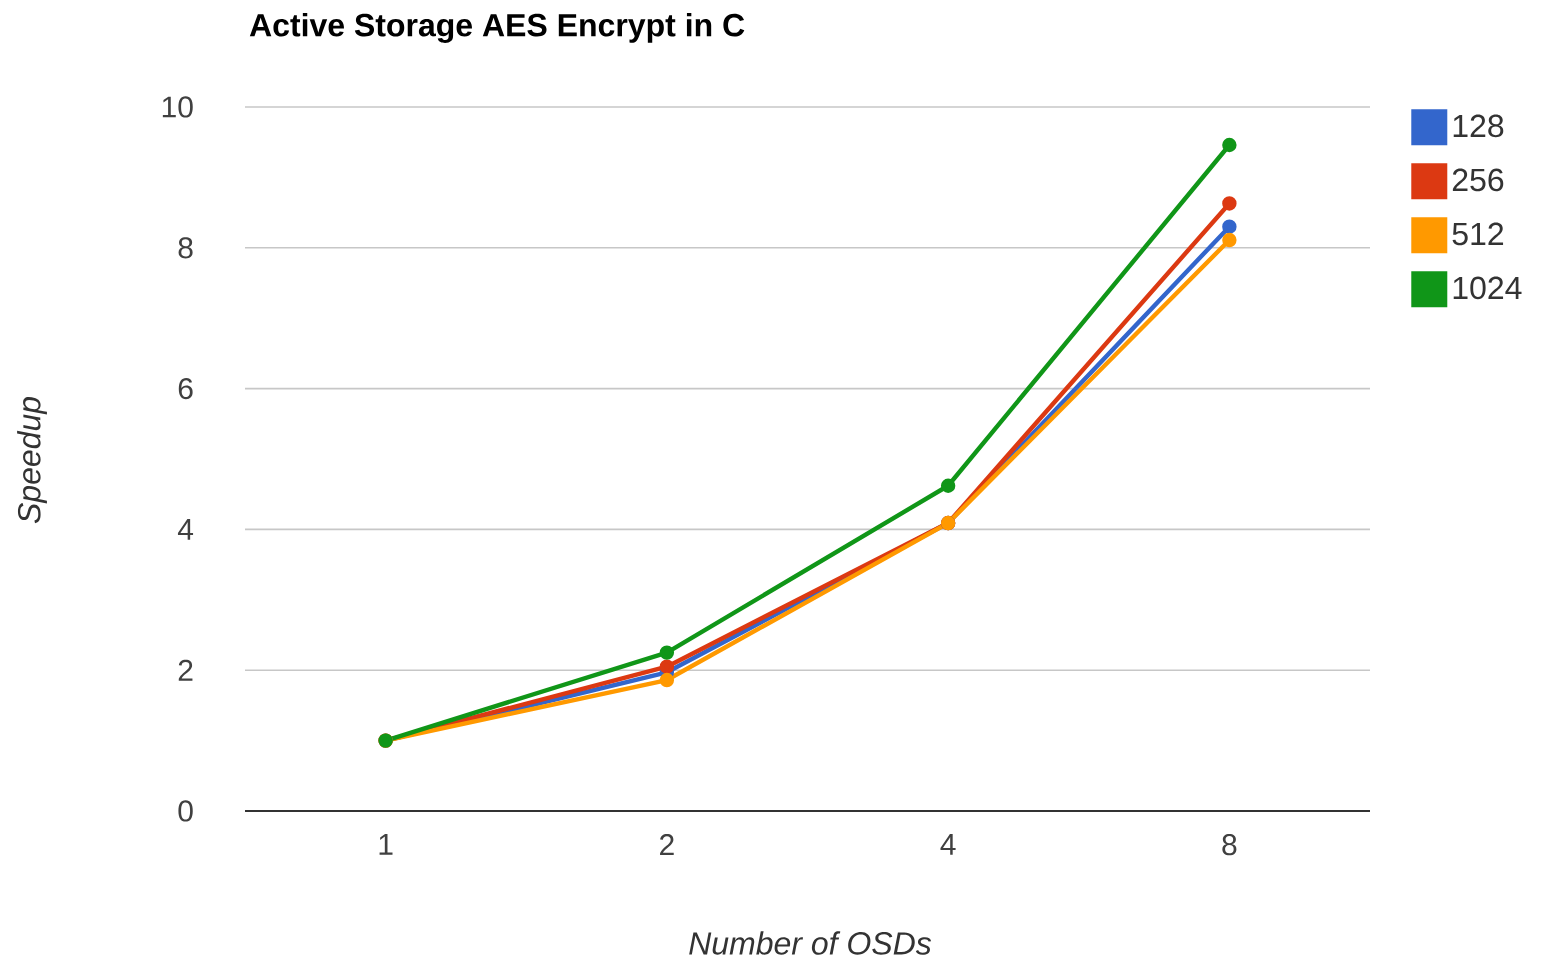  Describe the element at coordinates (948, 844) in the screenshot. I see `x-tick-label: 4` at that location.